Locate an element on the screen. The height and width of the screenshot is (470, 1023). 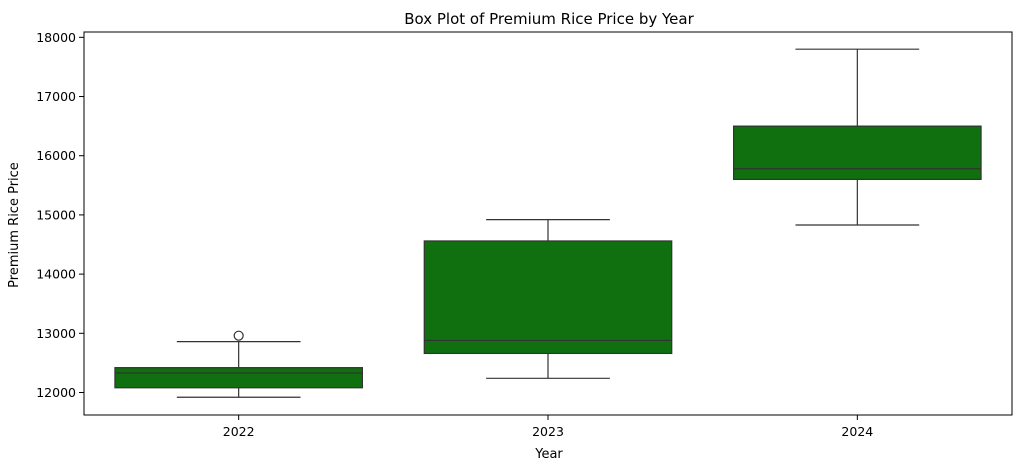
x-tick-label-2024: 2024 is located at coordinates (857, 431).